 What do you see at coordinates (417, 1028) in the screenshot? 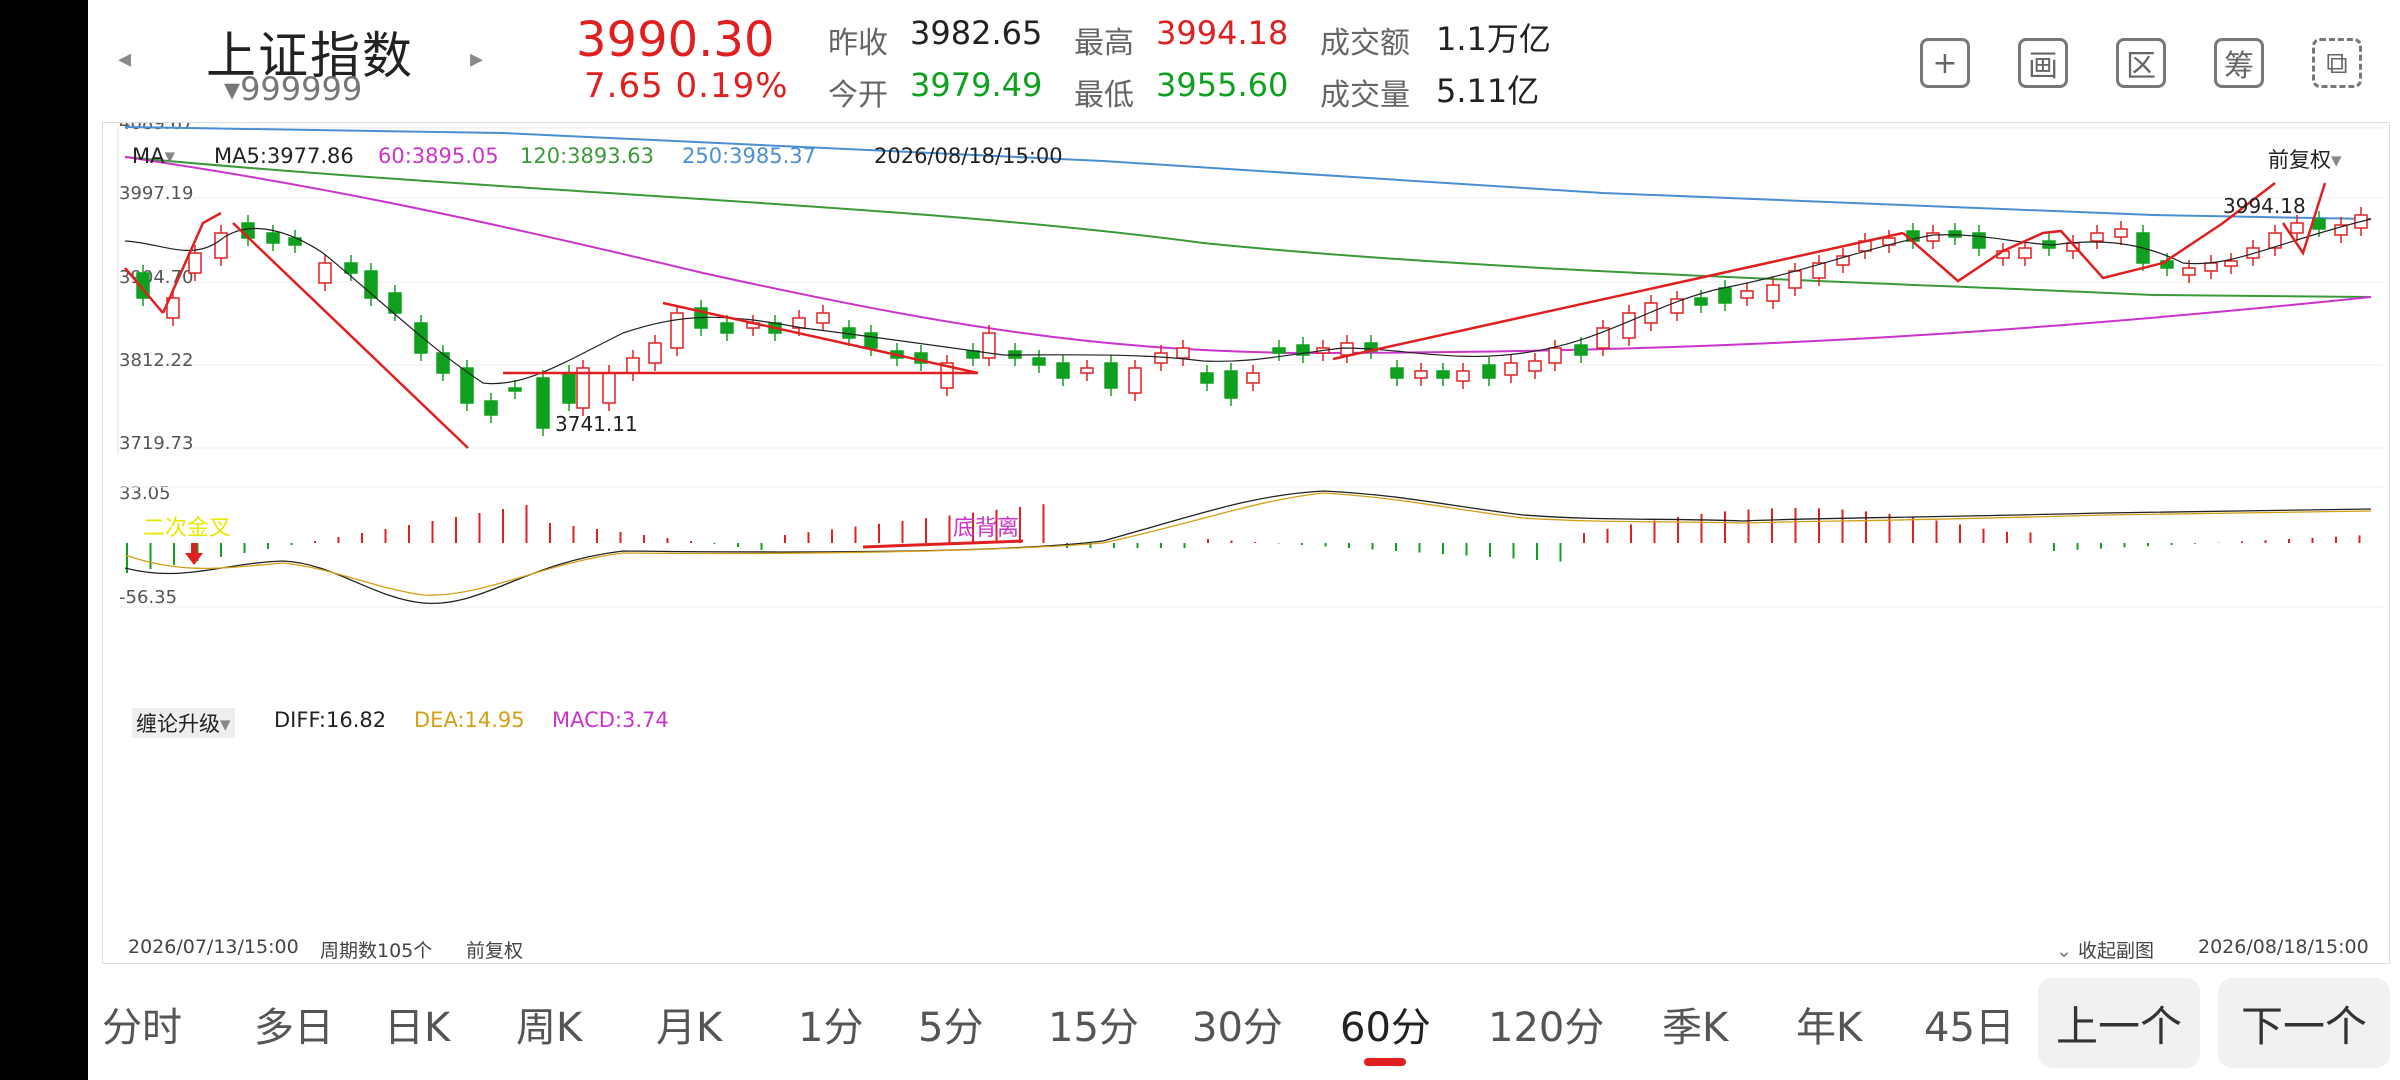
I see `tab-日K: 日K` at bounding box center [417, 1028].